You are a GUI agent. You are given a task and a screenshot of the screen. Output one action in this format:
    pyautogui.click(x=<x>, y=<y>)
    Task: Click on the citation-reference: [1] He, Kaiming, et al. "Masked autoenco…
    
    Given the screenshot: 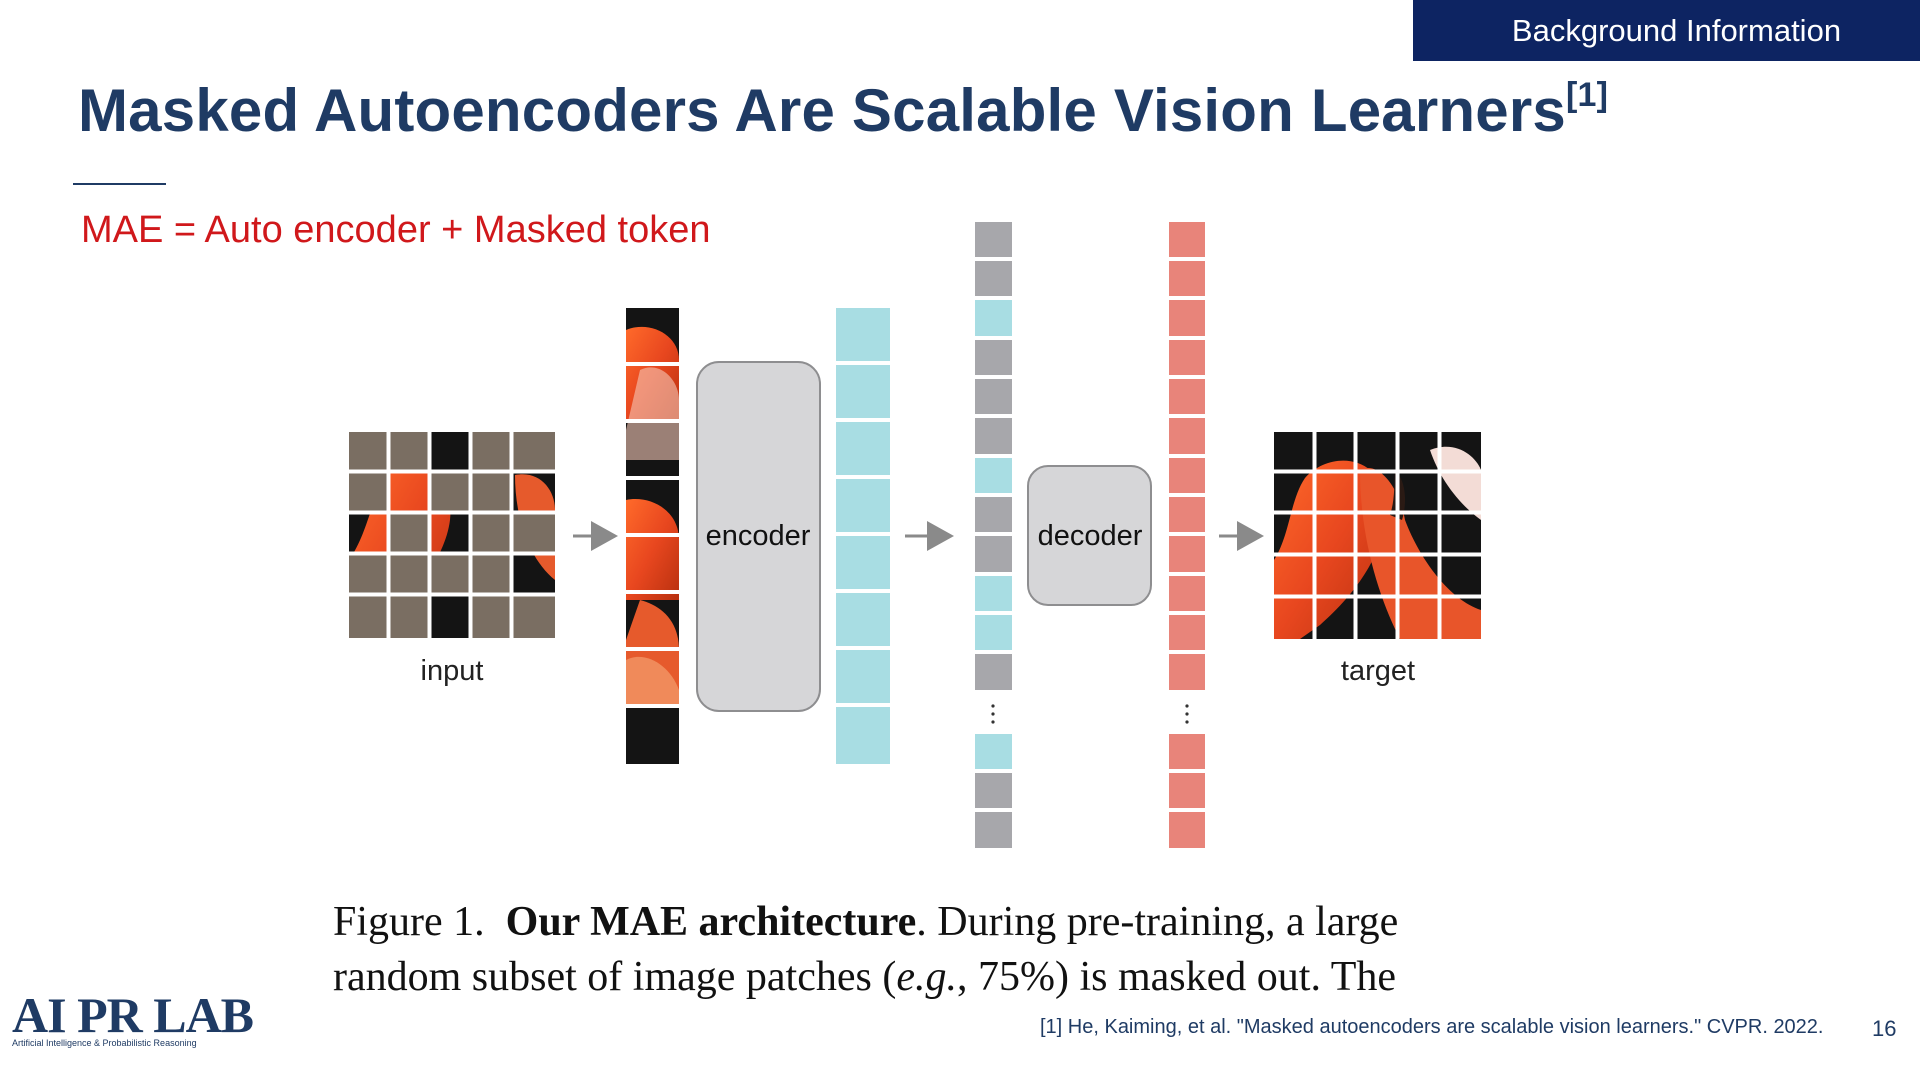 What is the action you would take?
    pyautogui.click(x=1432, y=1027)
    